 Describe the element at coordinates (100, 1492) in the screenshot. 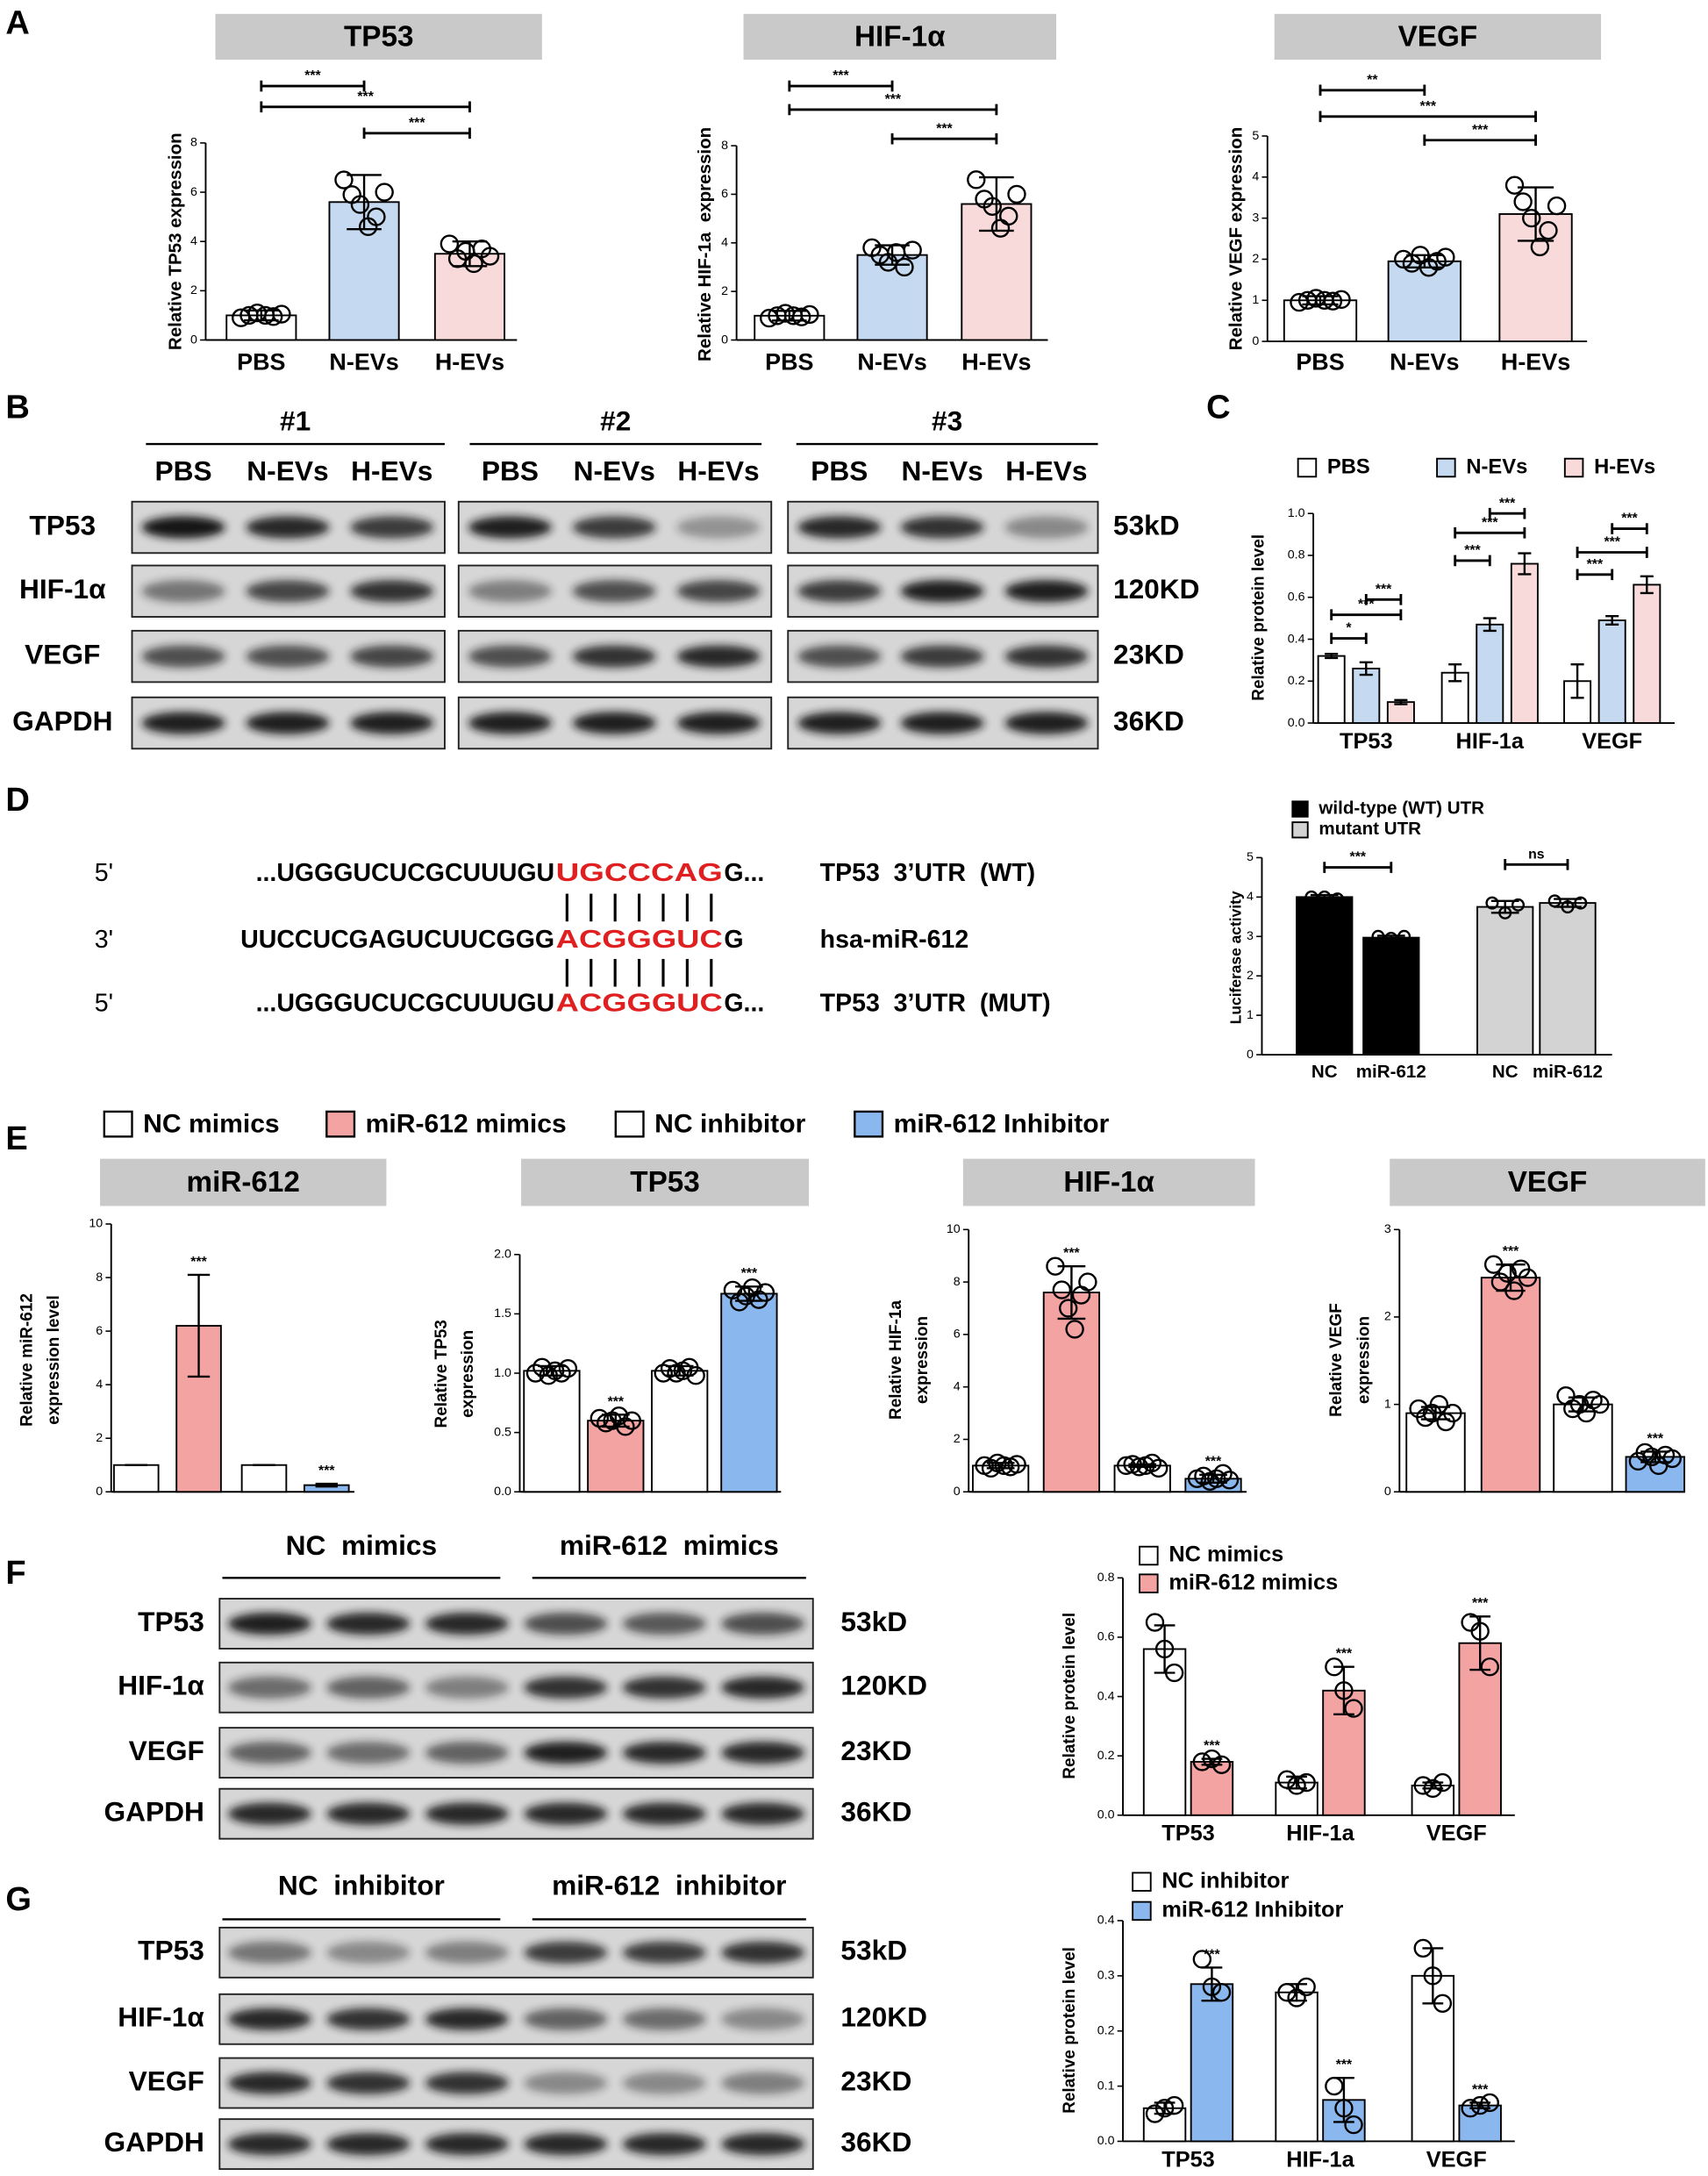

I see `y-tick-label: 0` at that location.